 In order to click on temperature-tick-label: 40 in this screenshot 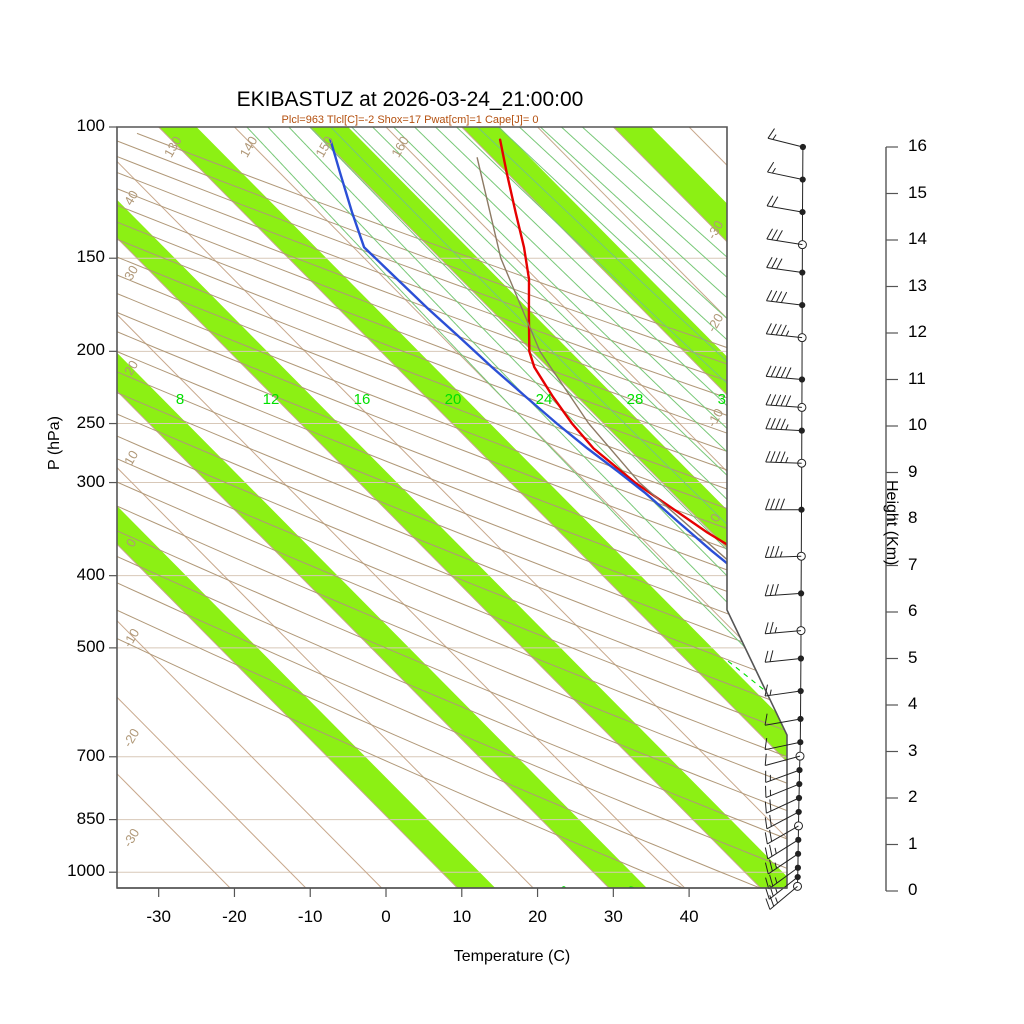, I will do `click(689, 916)`.